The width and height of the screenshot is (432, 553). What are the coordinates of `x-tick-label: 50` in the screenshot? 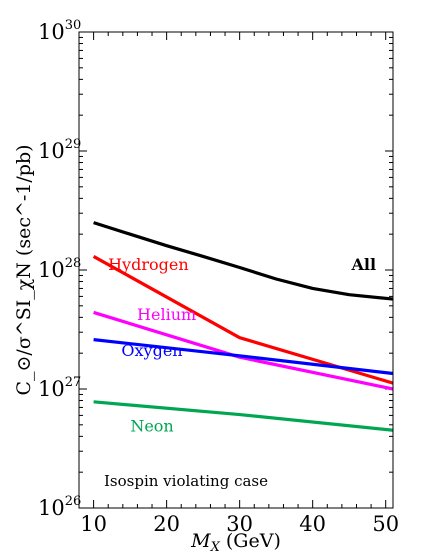 It's located at (385, 524).